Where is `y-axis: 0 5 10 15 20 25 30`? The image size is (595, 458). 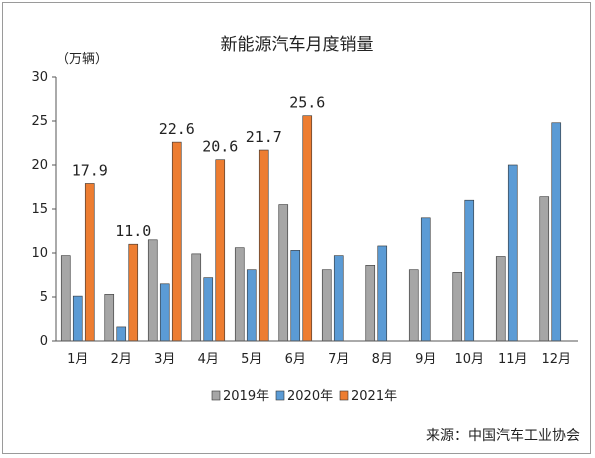 y-axis: 0 5 10 15 20 25 30 is located at coordinates (44, 209).